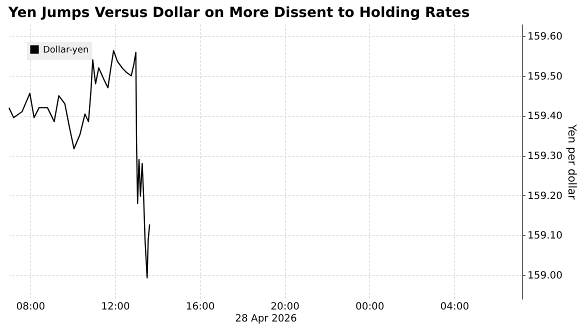  Describe the element at coordinates (285, 307) in the screenshot. I see `x-tick-label: 20:00` at that location.